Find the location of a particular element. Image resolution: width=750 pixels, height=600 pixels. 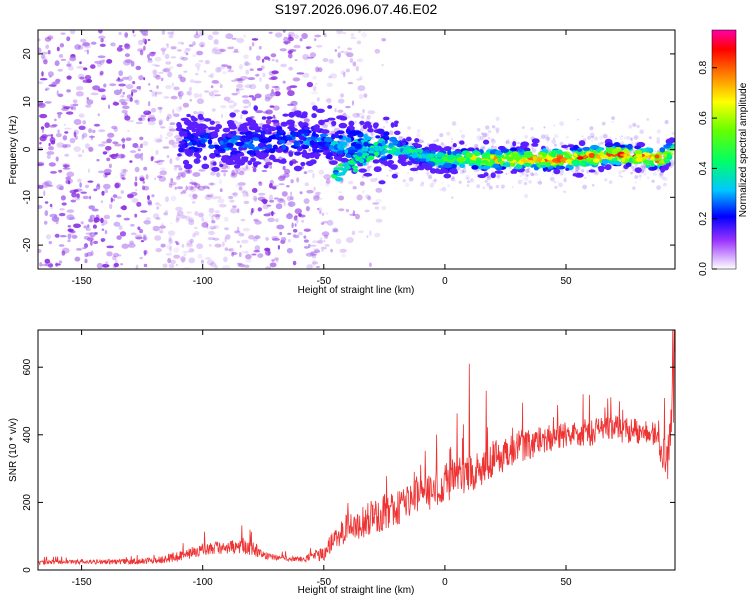

colorbar-tick-label: 0.4 is located at coordinates (703, 168).